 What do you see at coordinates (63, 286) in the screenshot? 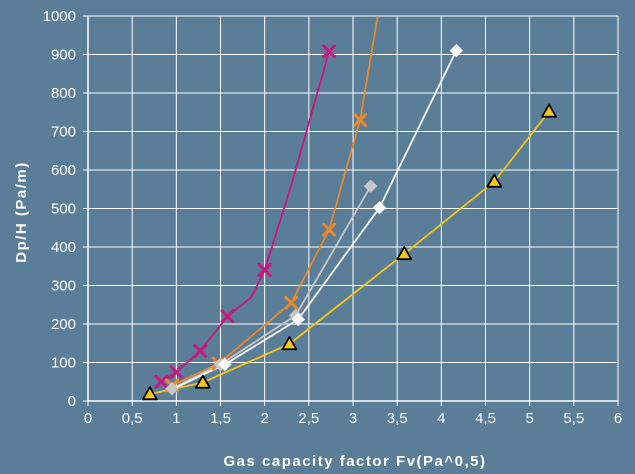
I see `y-tick-label: 300` at bounding box center [63, 286].